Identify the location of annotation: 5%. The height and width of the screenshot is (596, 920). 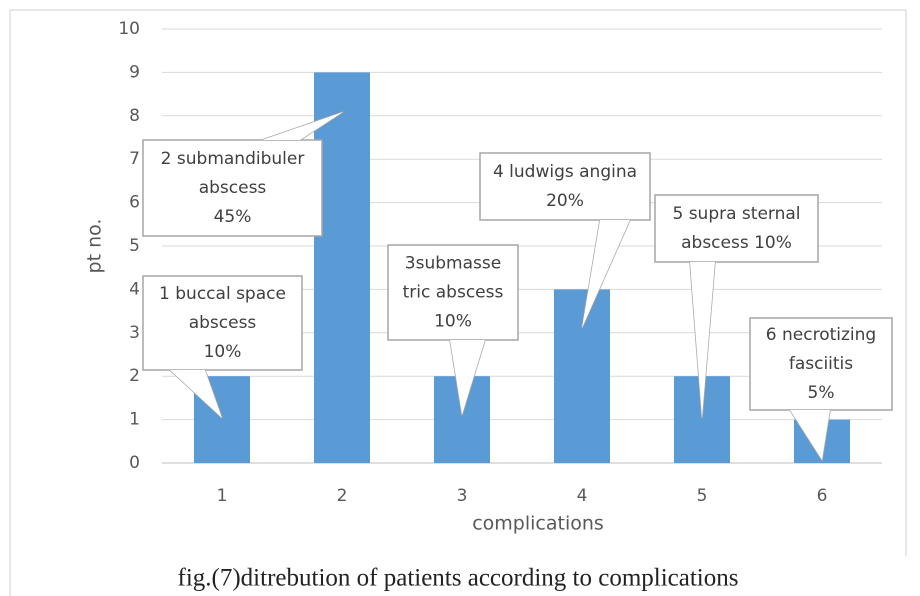
(821, 393).